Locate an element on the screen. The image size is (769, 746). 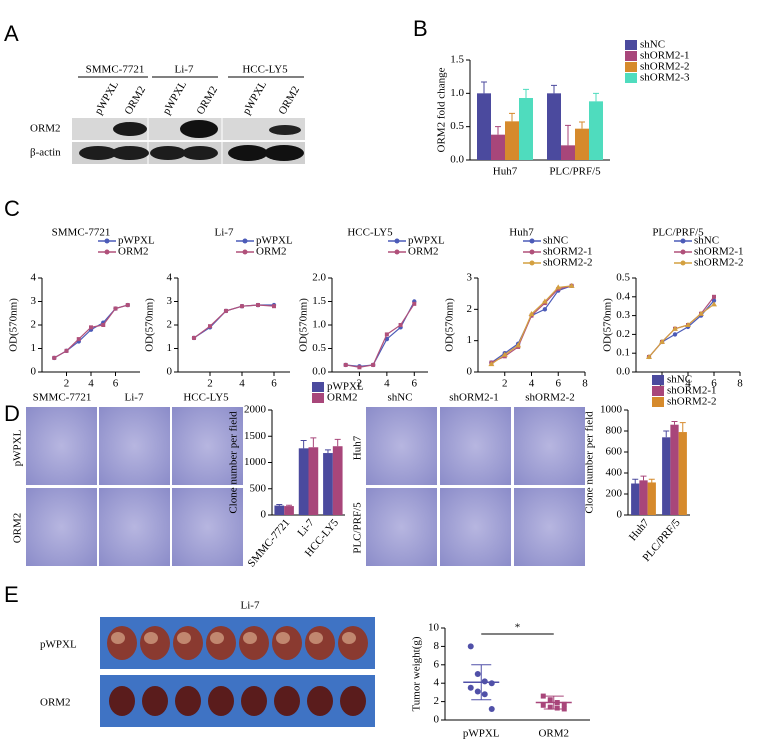
chart-title: HCC-LY5 is located at coordinates (370, 233).